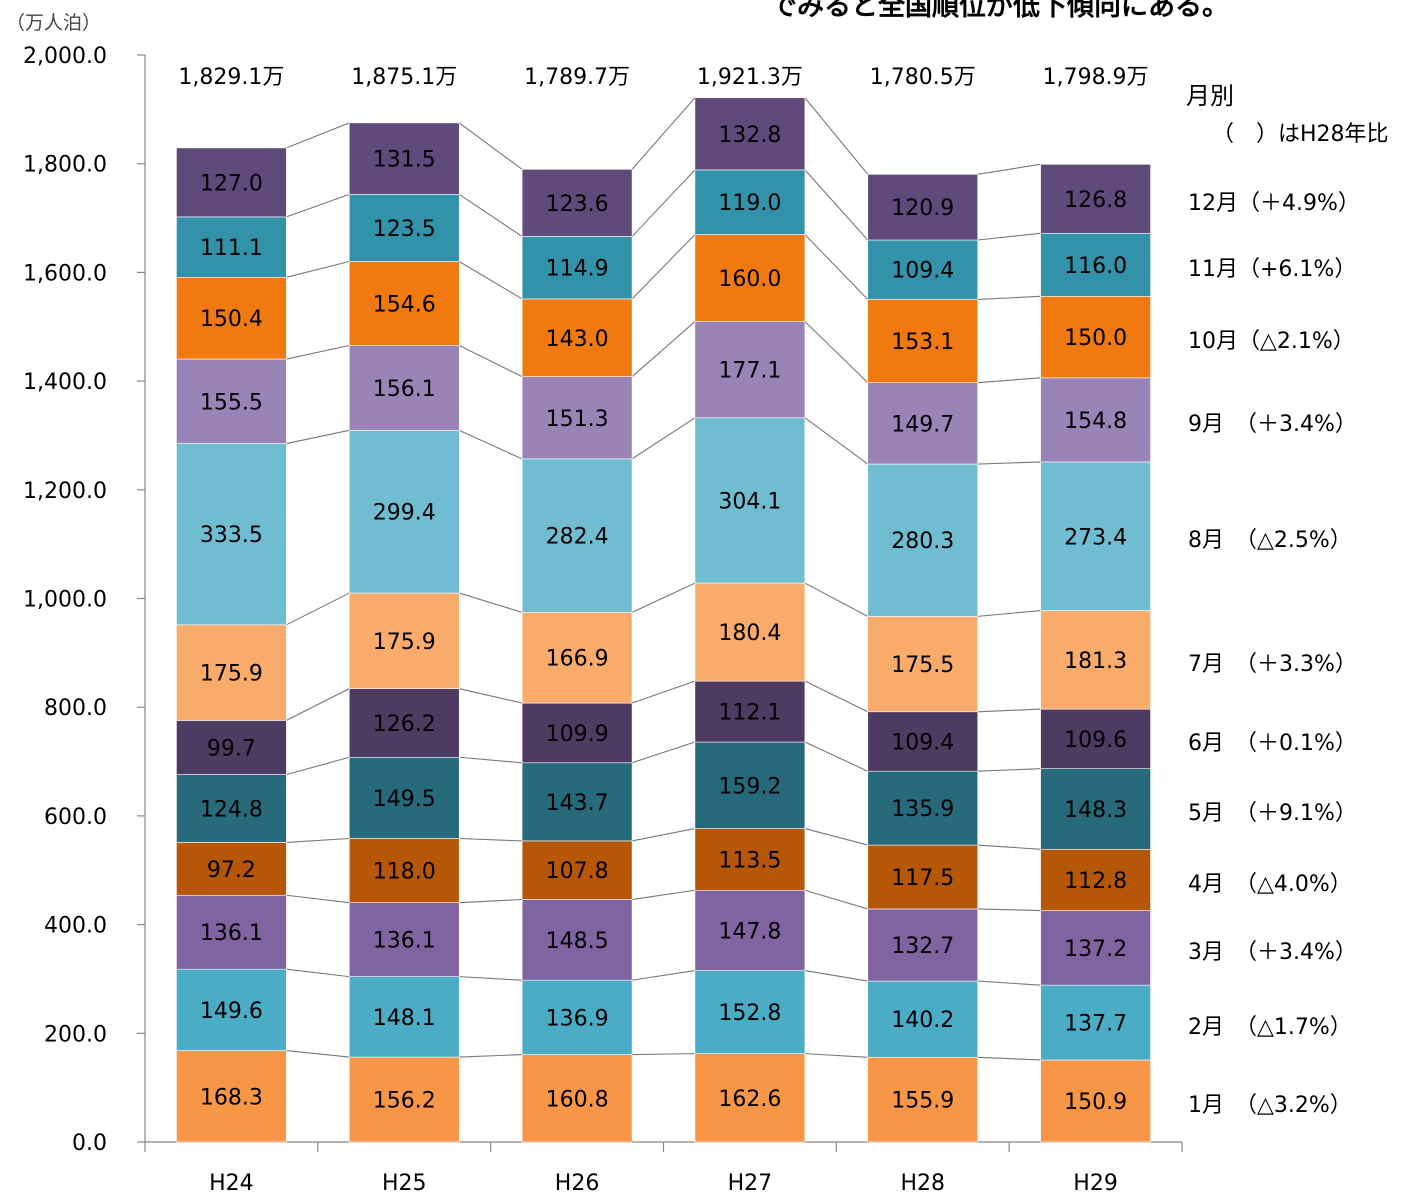 Image resolution: width=1409 pixels, height=1197 pixels. Describe the element at coordinates (577, 269) in the screenshot. I see `bar-value-label: 114.9` at that location.